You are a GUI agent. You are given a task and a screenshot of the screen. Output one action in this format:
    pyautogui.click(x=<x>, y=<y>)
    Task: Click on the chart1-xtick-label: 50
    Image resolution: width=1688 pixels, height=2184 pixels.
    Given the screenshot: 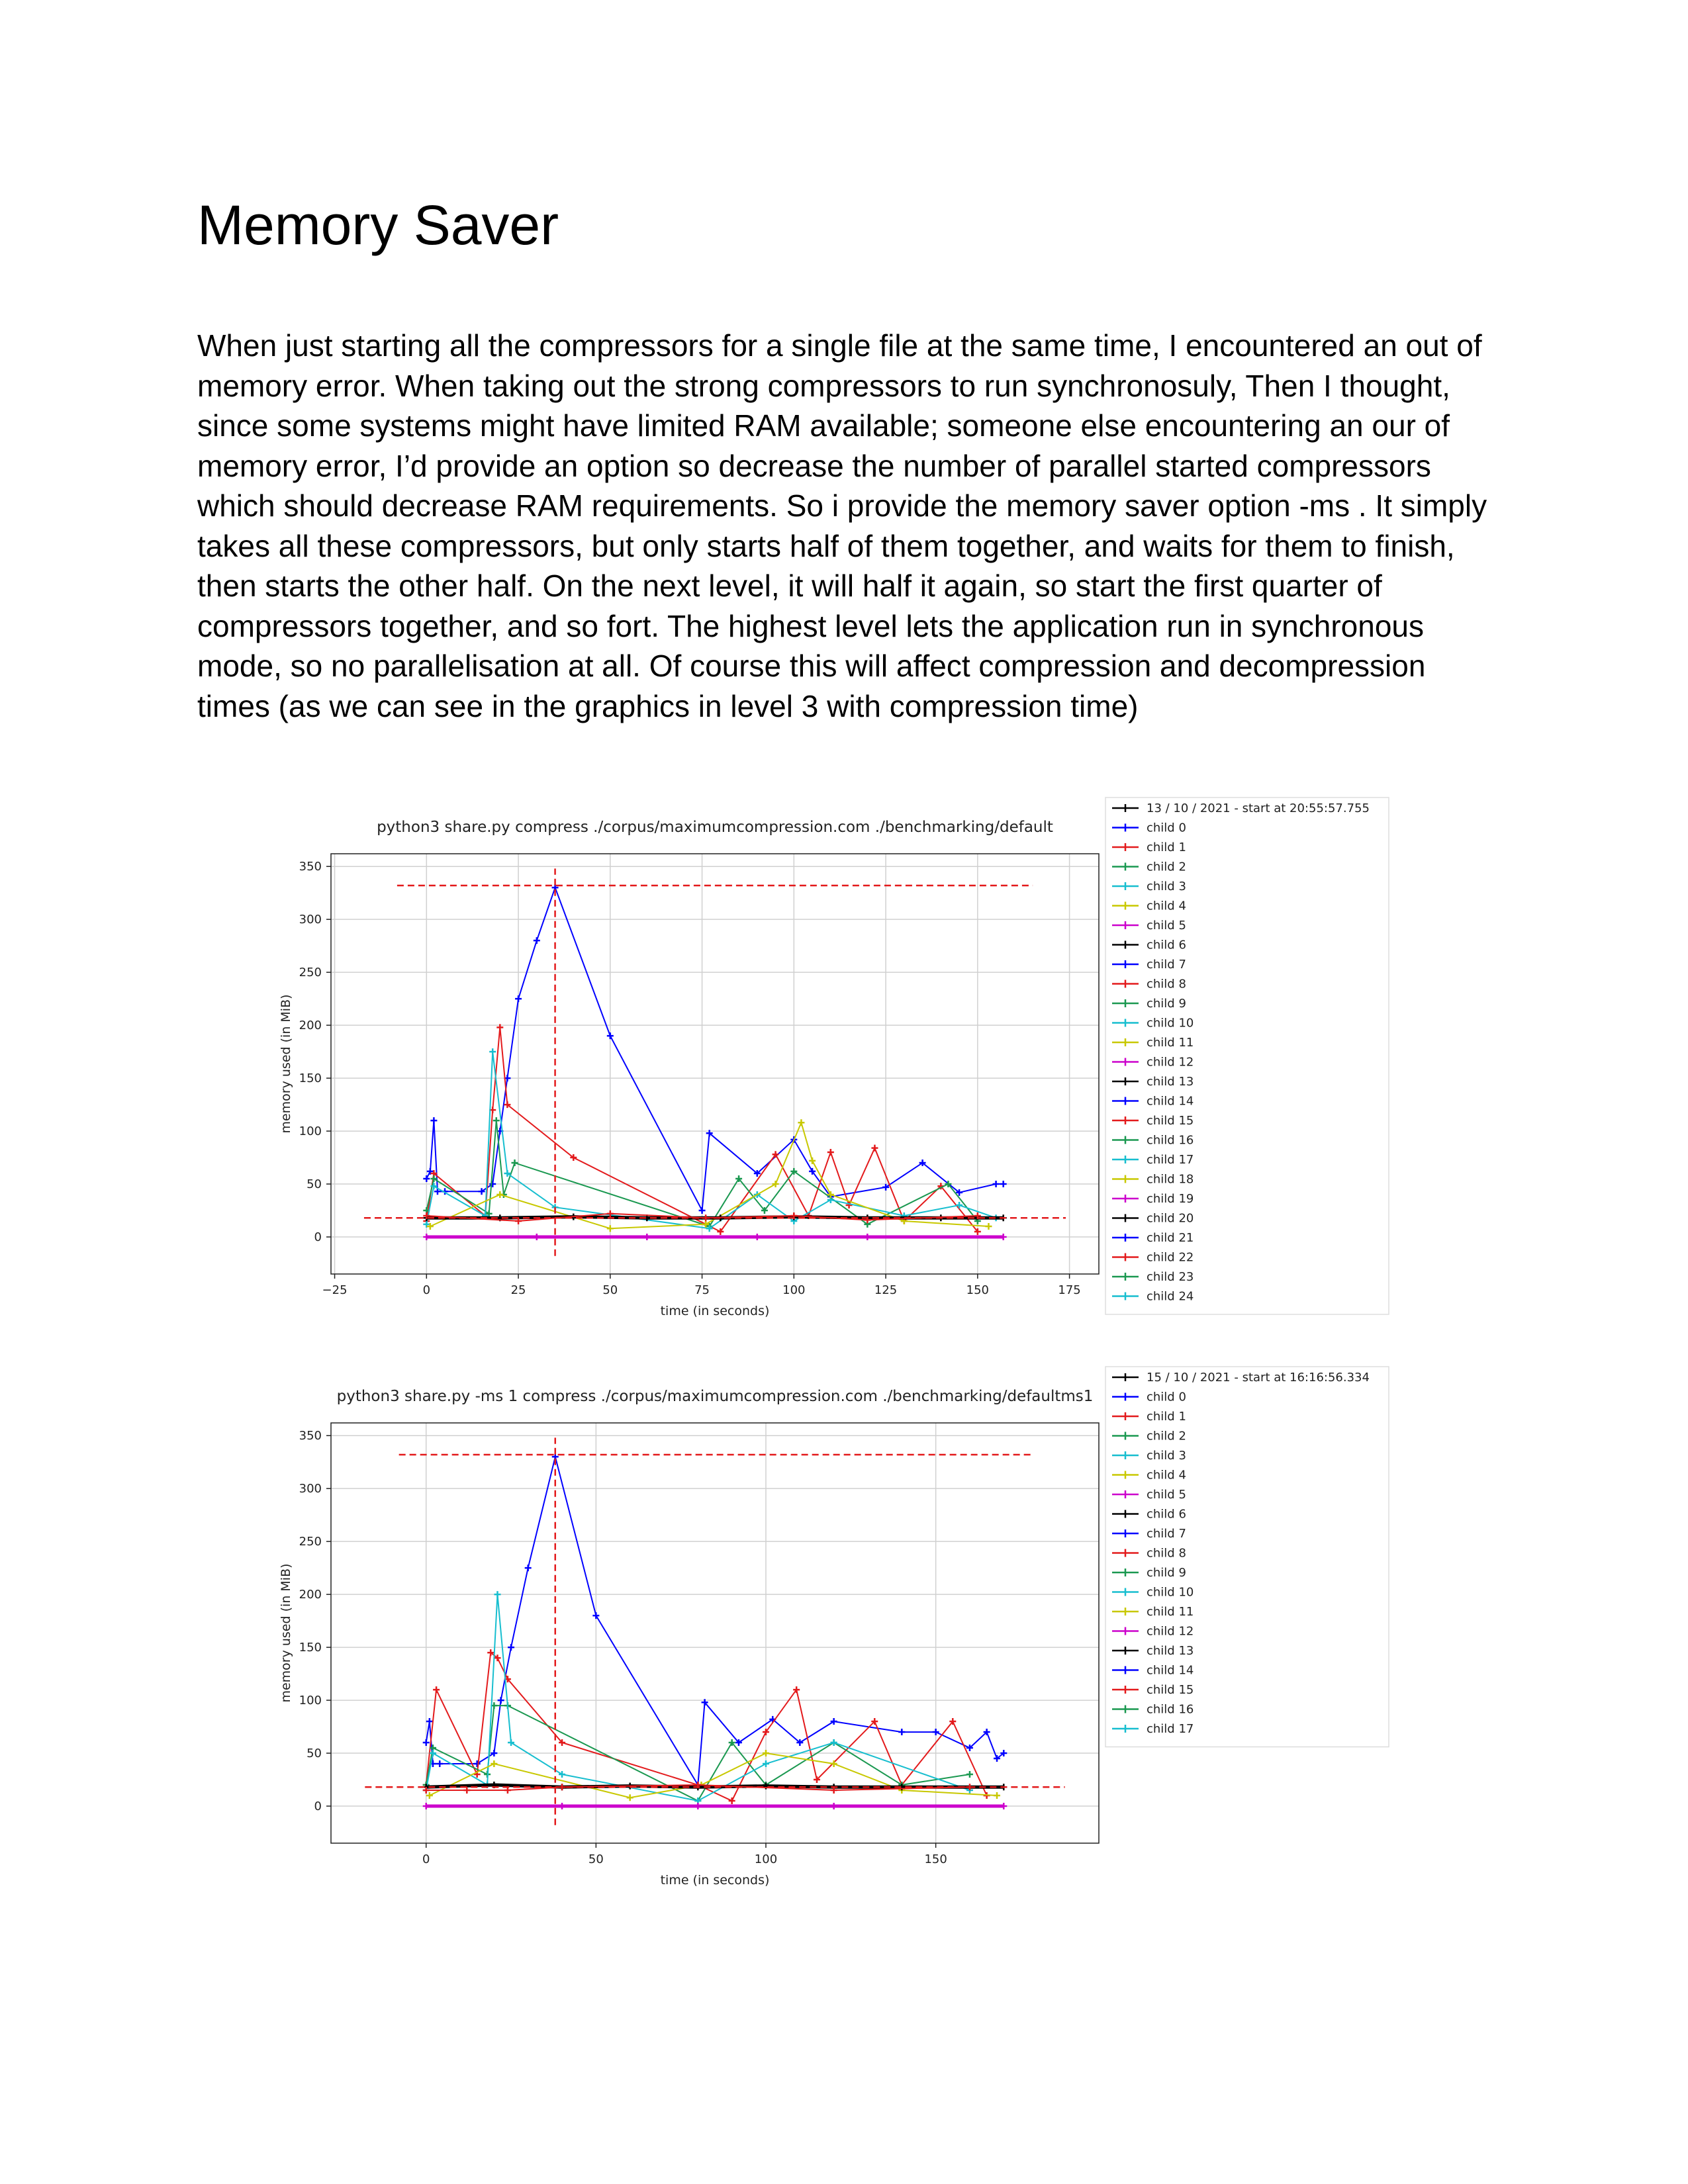 What is the action you would take?
    pyautogui.click(x=610, y=1290)
    